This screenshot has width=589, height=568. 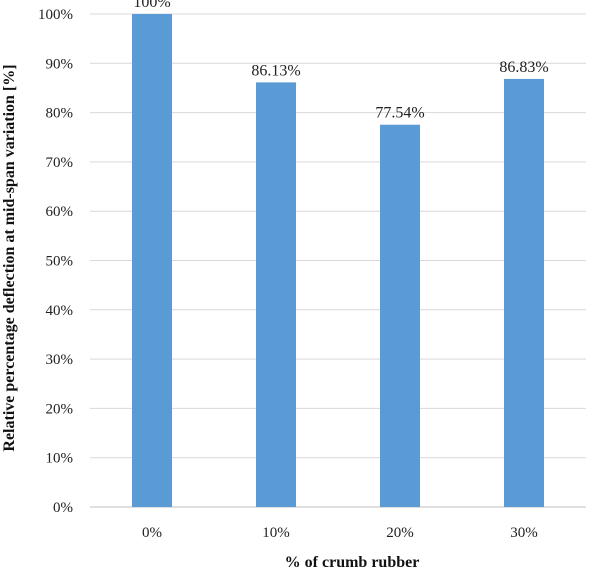 I want to click on data-label: 86.83%, so click(x=523, y=67).